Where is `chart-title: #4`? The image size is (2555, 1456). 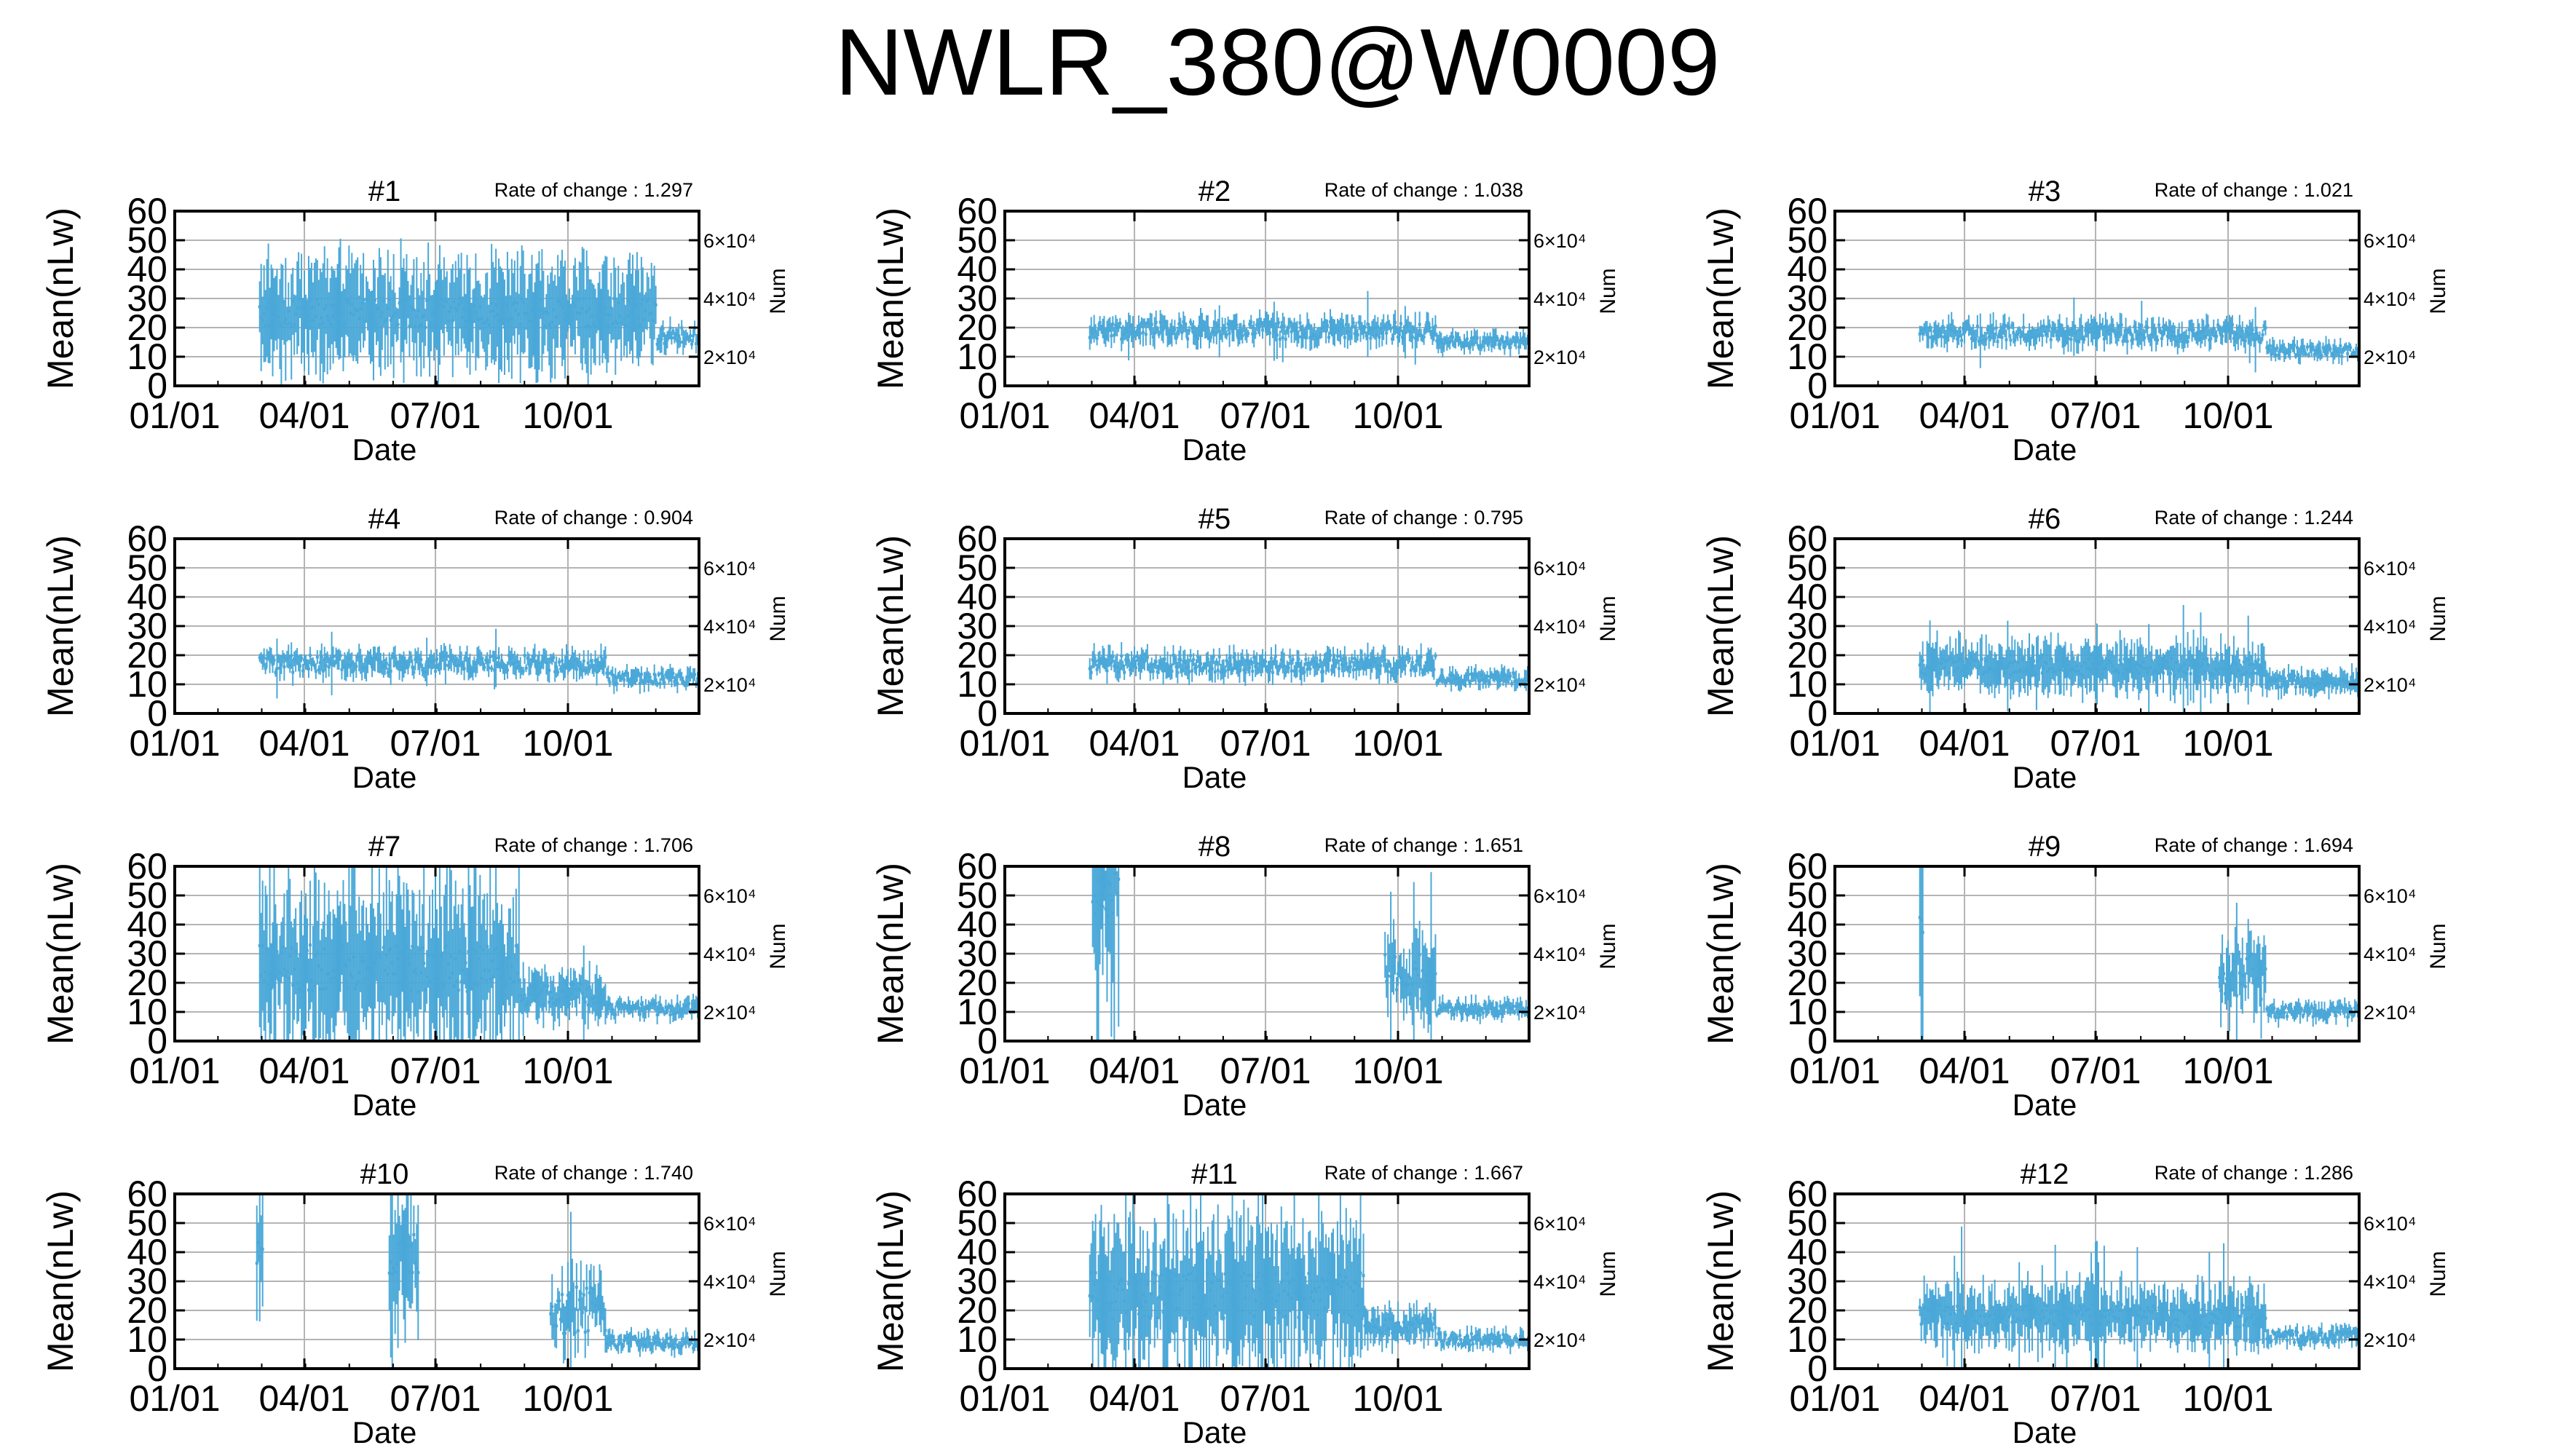 chart-title: #4 is located at coordinates (384, 519).